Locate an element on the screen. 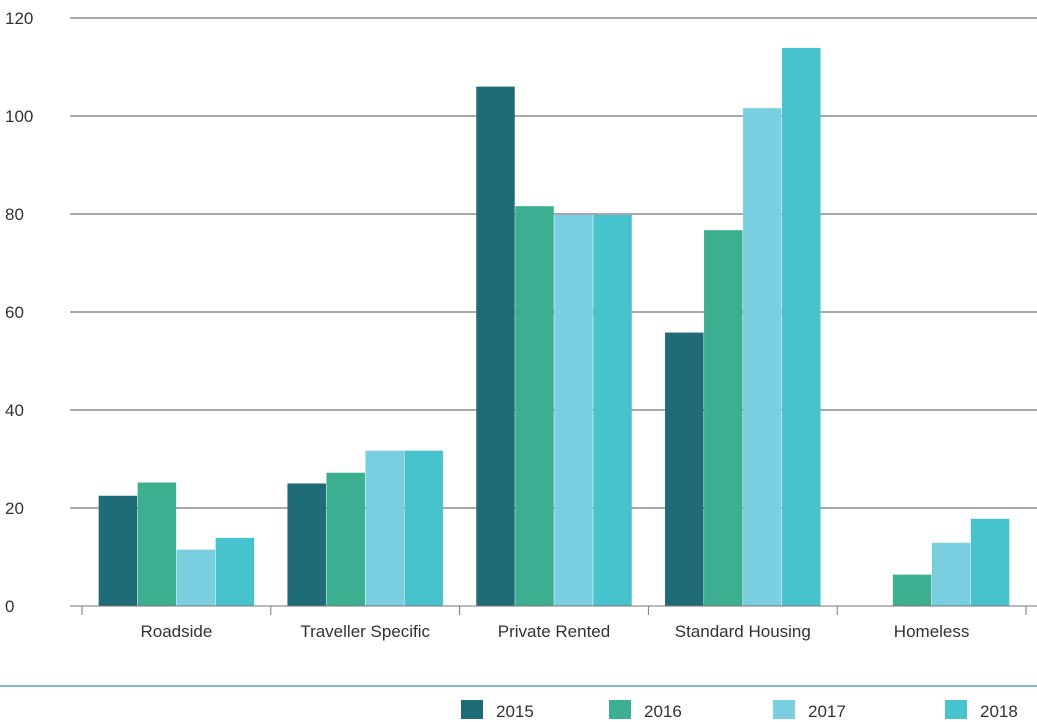  legend-swatch-2015 is located at coordinates (472, 709).